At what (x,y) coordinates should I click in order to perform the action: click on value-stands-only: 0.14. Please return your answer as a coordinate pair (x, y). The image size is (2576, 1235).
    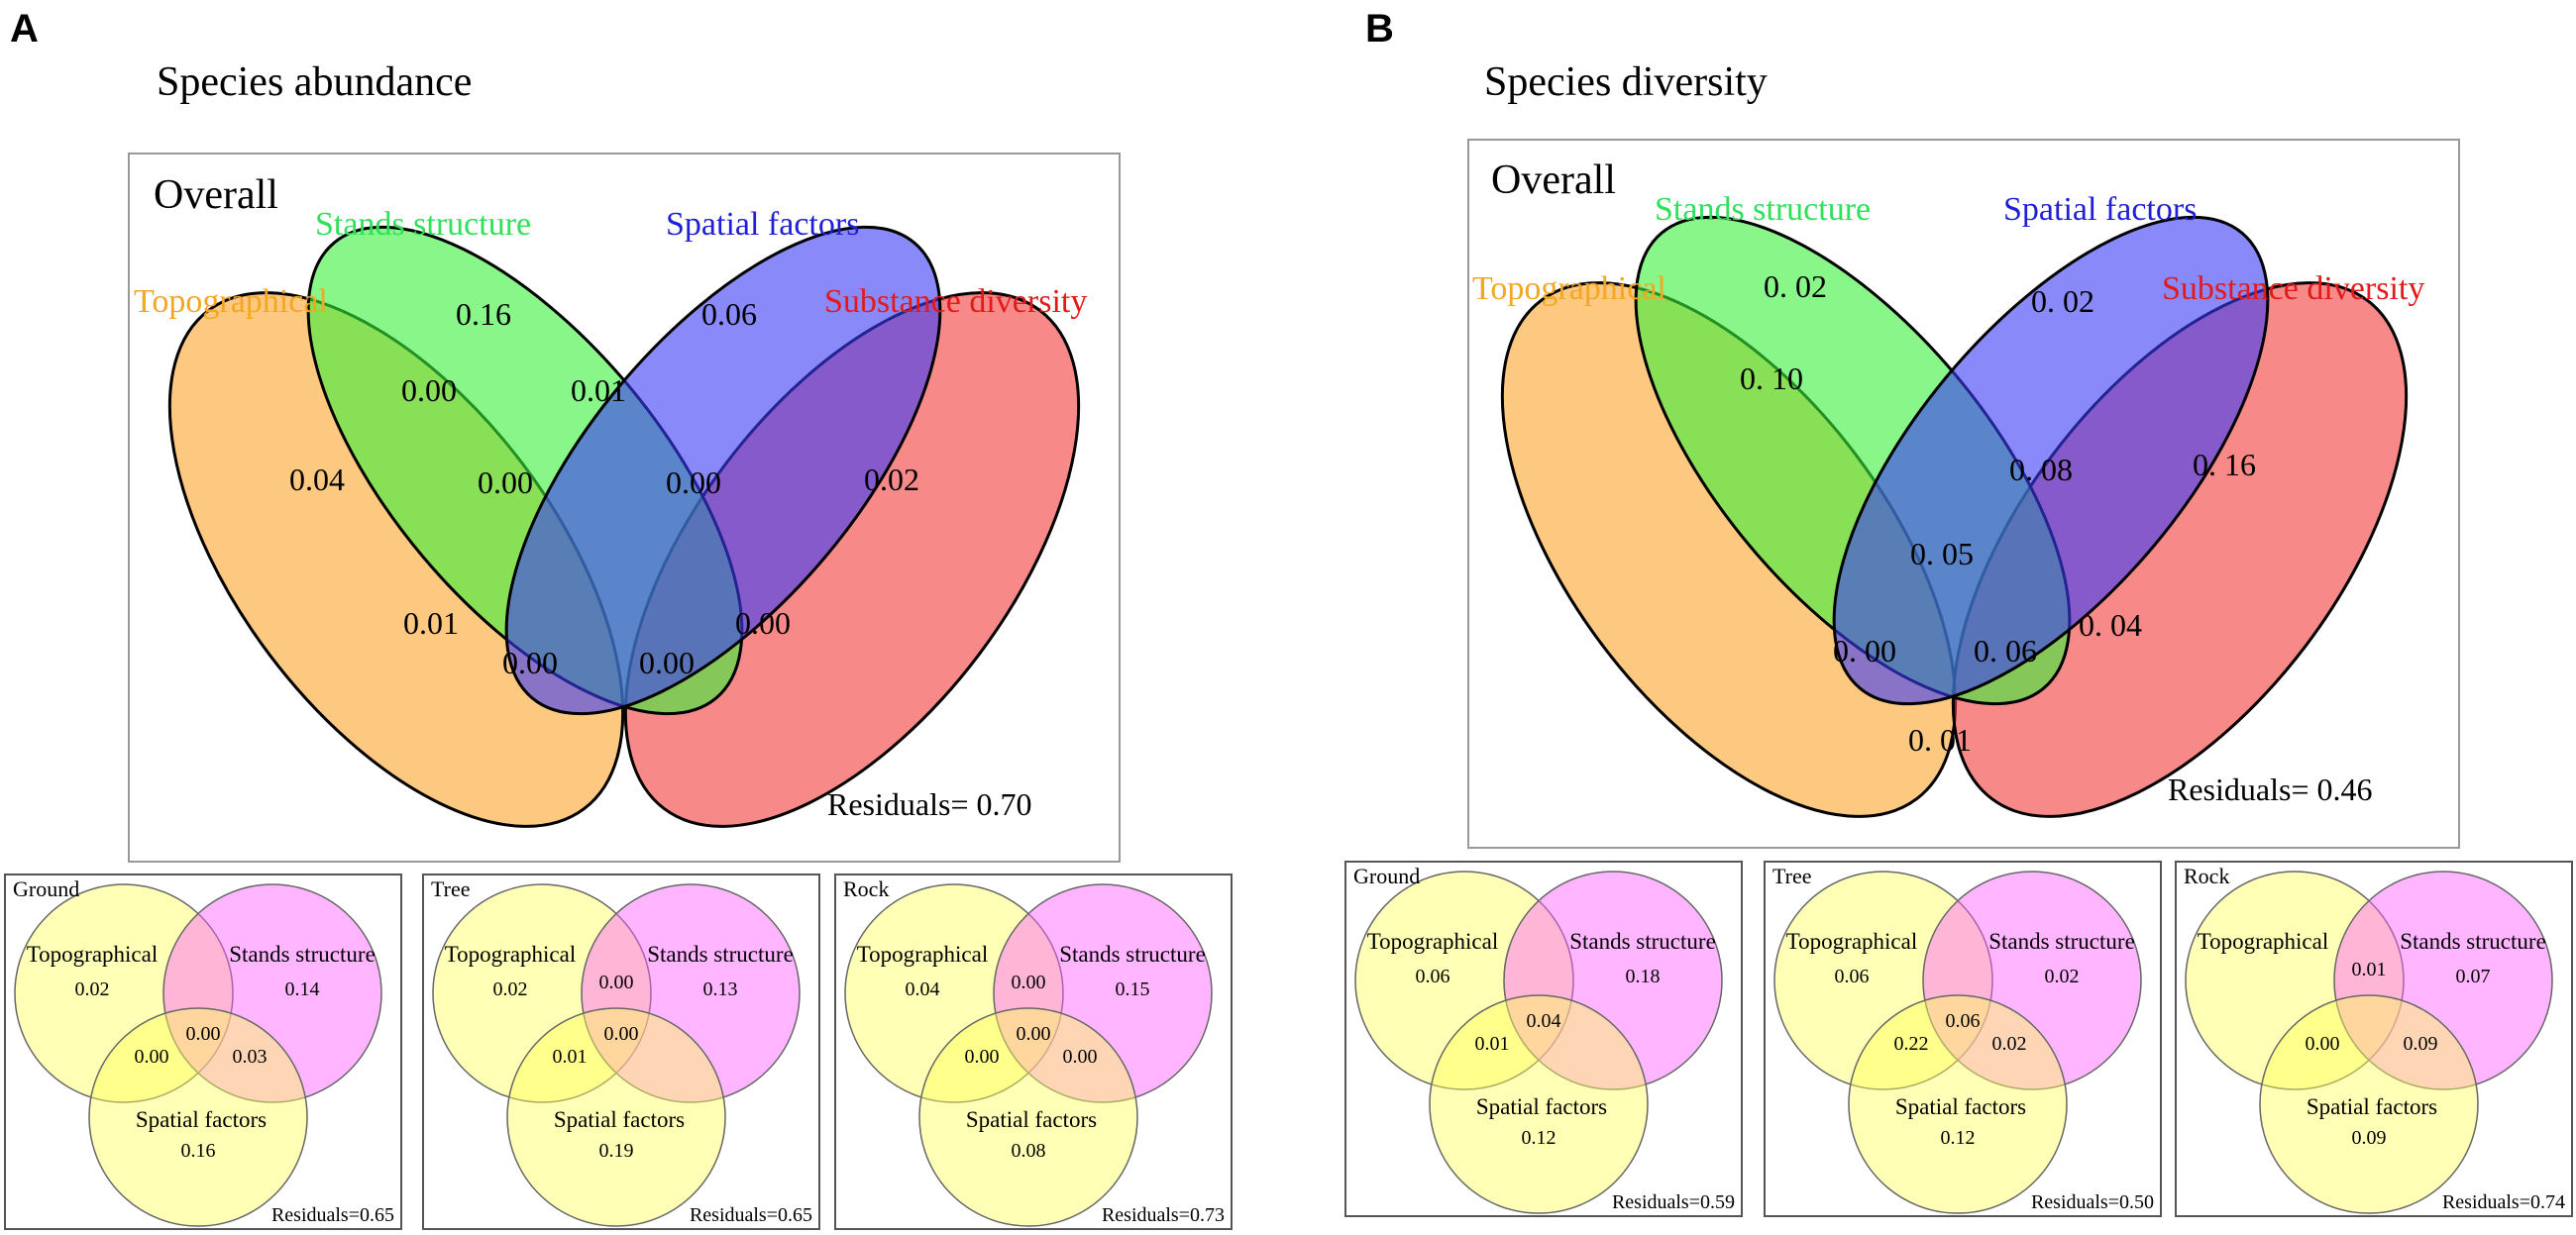
    Looking at the image, I should click on (302, 989).